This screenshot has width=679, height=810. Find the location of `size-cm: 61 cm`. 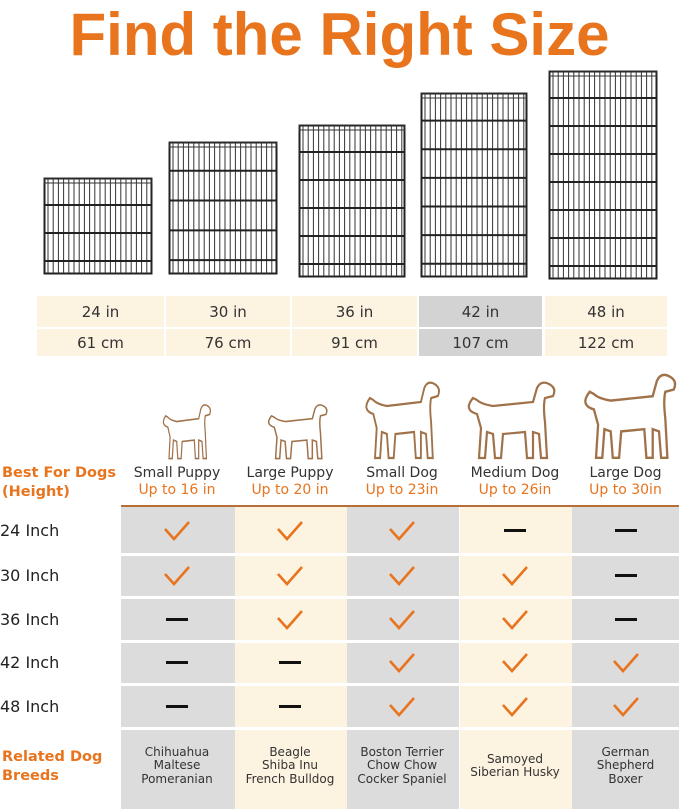

size-cm: 61 cm is located at coordinates (100, 342).